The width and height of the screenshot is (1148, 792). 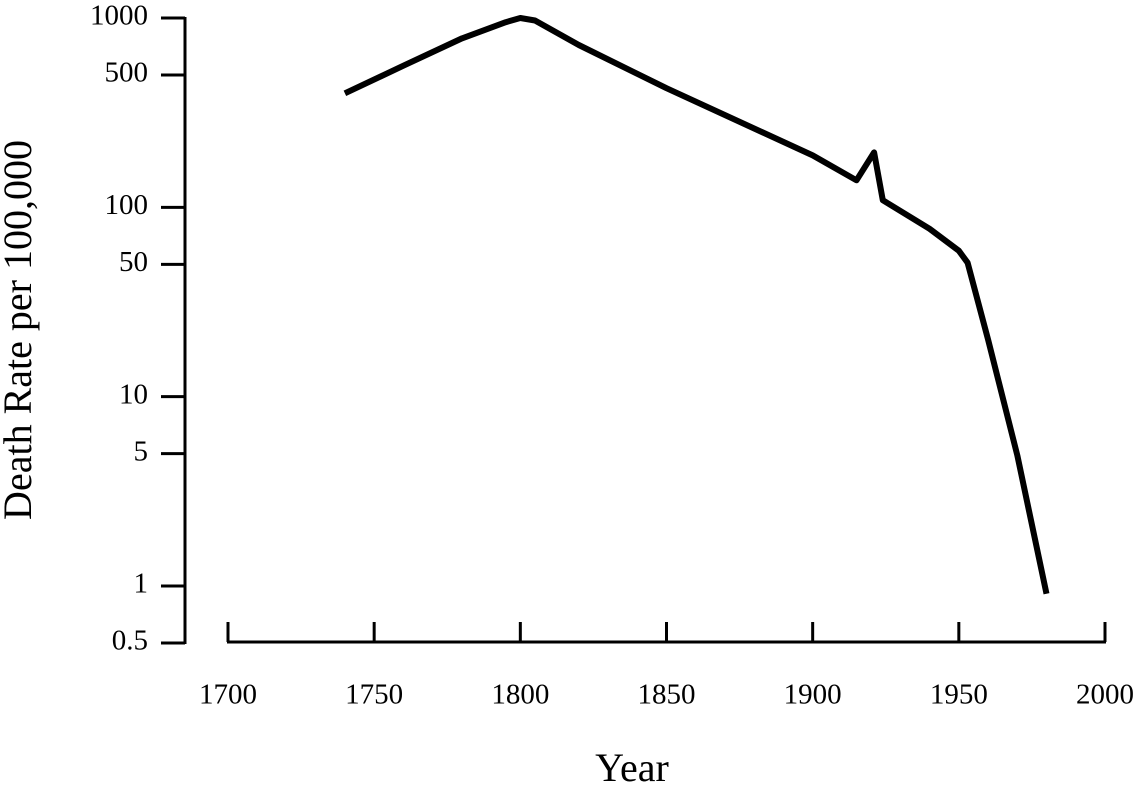 I want to click on y-tick-label: 1, so click(x=141, y=584).